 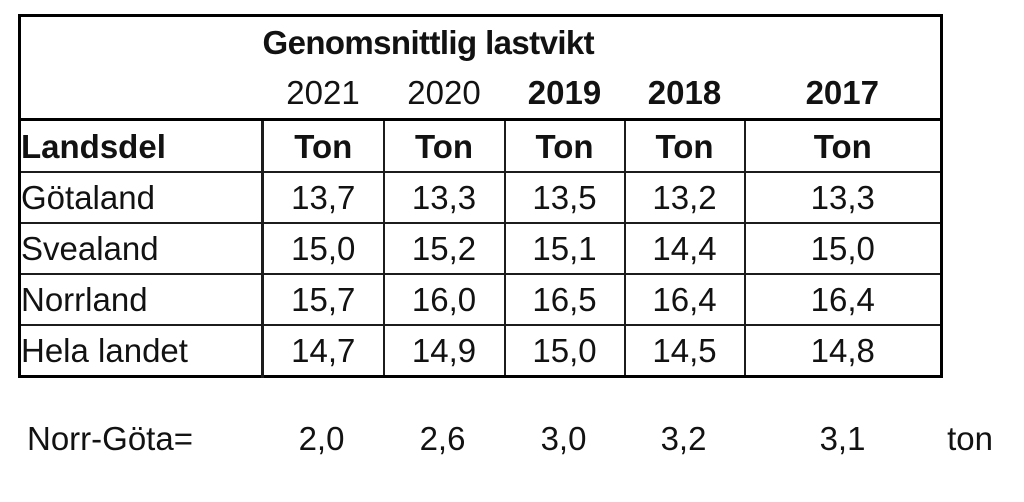 What do you see at coordinates (444, 351) in the screenshot?
I see `value-cell: 14,9` at bounding box center [444, 351].